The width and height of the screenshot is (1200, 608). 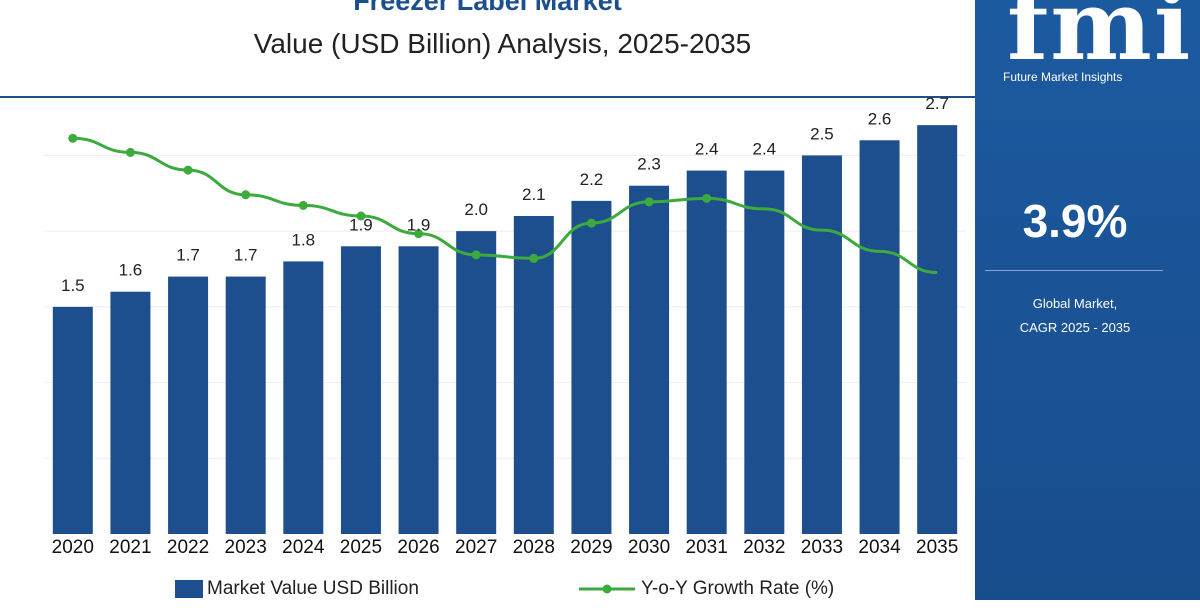 I want to click on bar-2029, so click(x=591, y=367).